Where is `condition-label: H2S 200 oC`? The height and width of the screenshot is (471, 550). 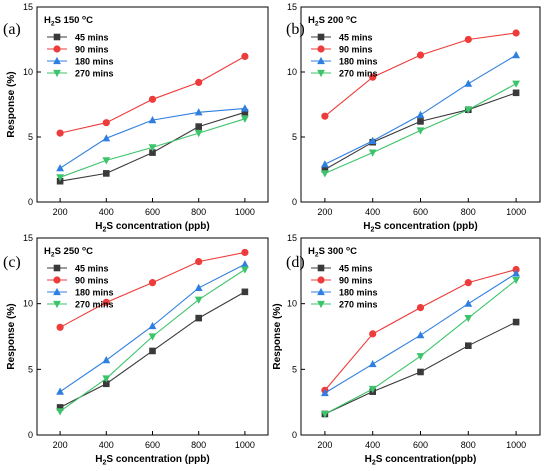
condition-label: H2S 200 oC is located at coordinates (332, 21).